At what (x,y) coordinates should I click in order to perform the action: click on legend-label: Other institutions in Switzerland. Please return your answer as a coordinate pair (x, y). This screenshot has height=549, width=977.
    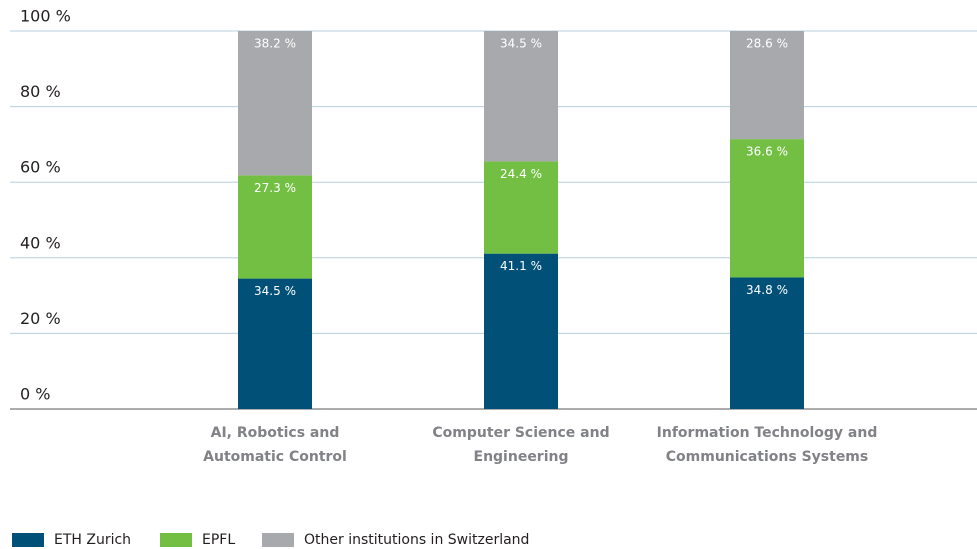
    Looking at the image, I should click on (416, 540).